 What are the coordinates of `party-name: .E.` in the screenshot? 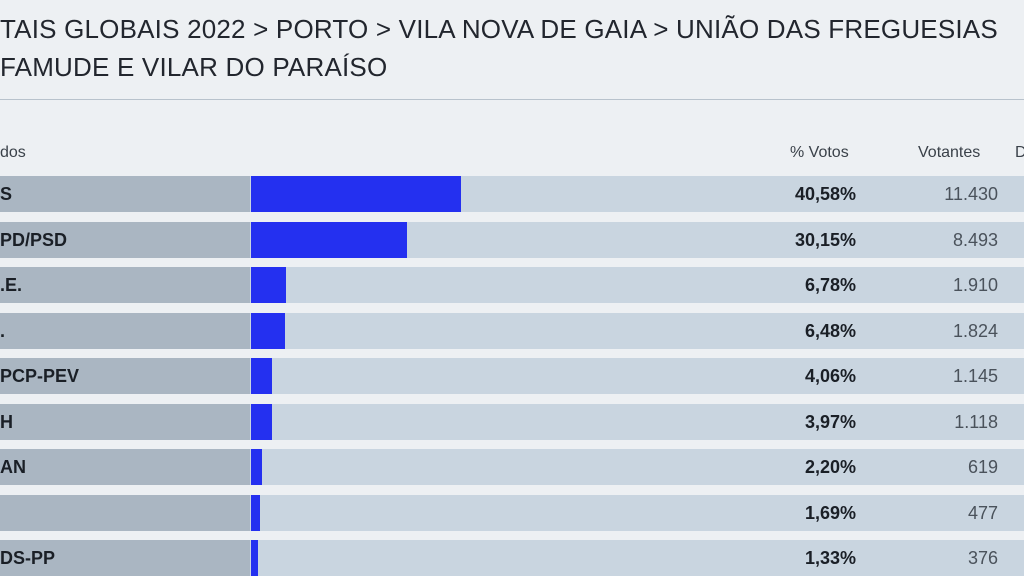 It's located at (11, 285).